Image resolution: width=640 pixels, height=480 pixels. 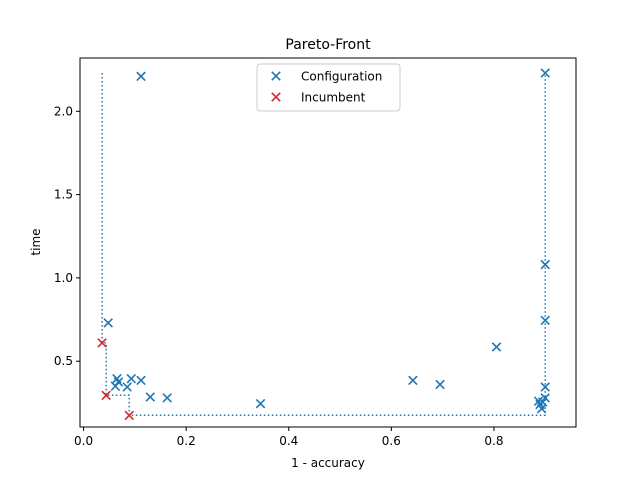 What do you see at coordinates (63, 361) in the screenshot?
I see `y-tick-label: 0.5` at bounding box center [63, 361].